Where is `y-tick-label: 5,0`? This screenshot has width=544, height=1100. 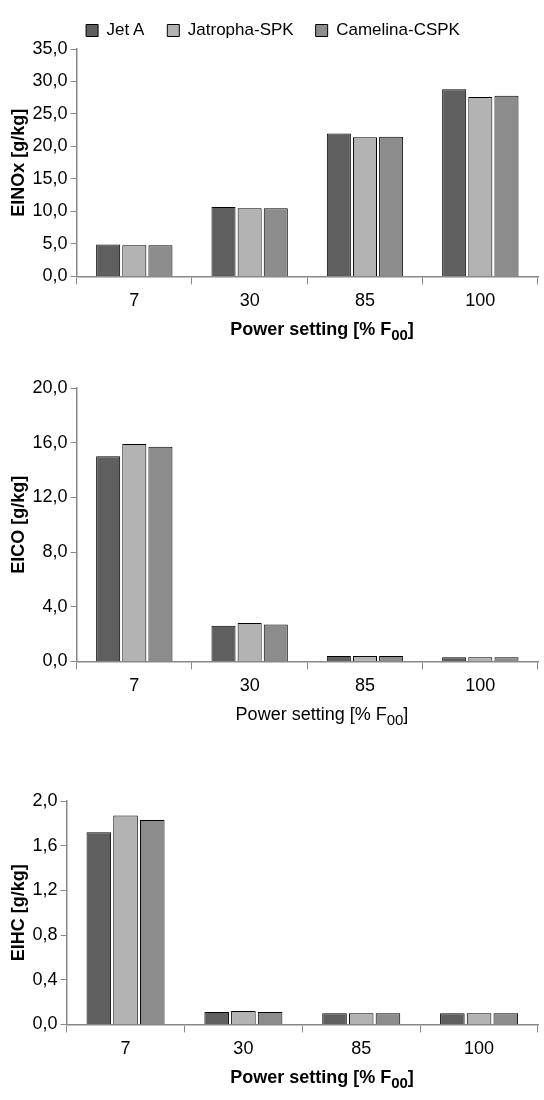
y-tick-label: 5,0 is located at coordinates (55, 242).